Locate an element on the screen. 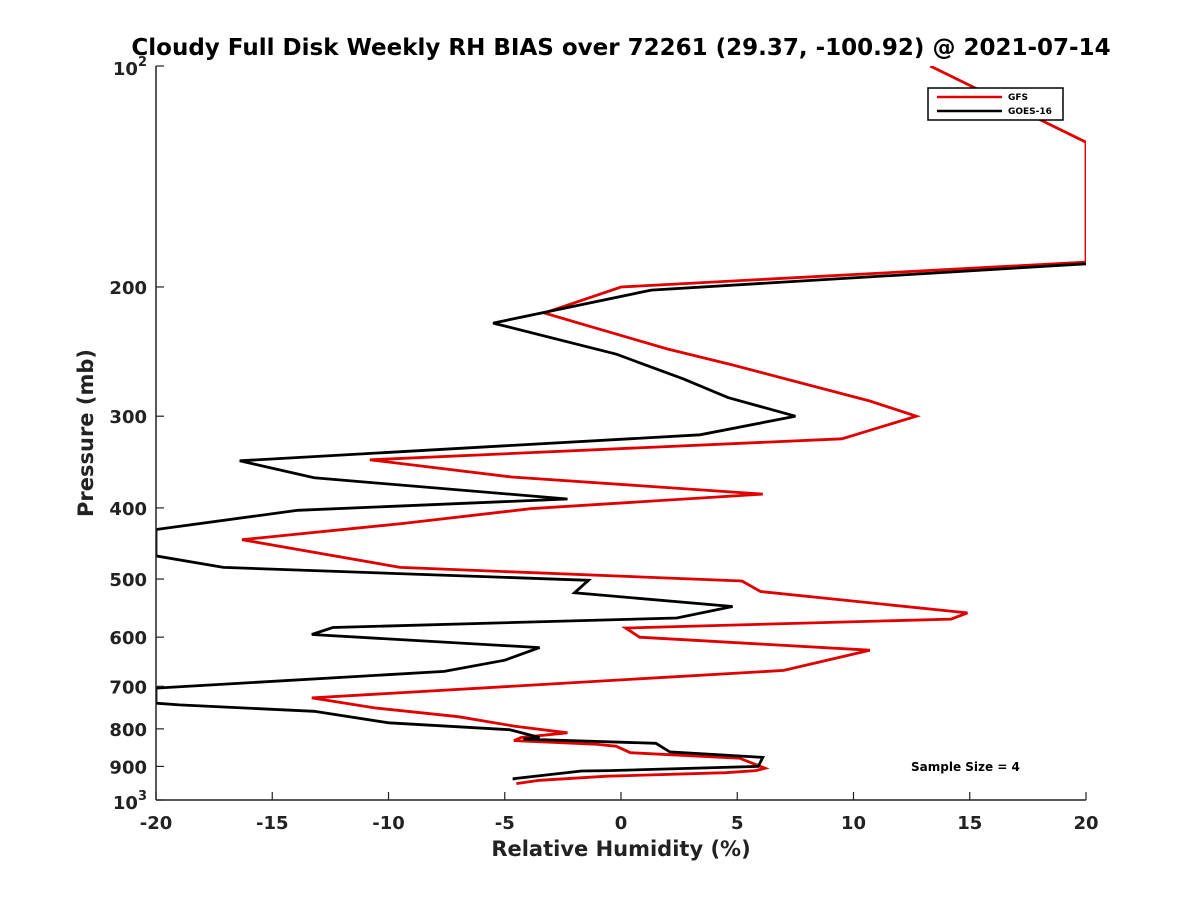  y-tick-label: 10³ is located at coordinates (130, 801).